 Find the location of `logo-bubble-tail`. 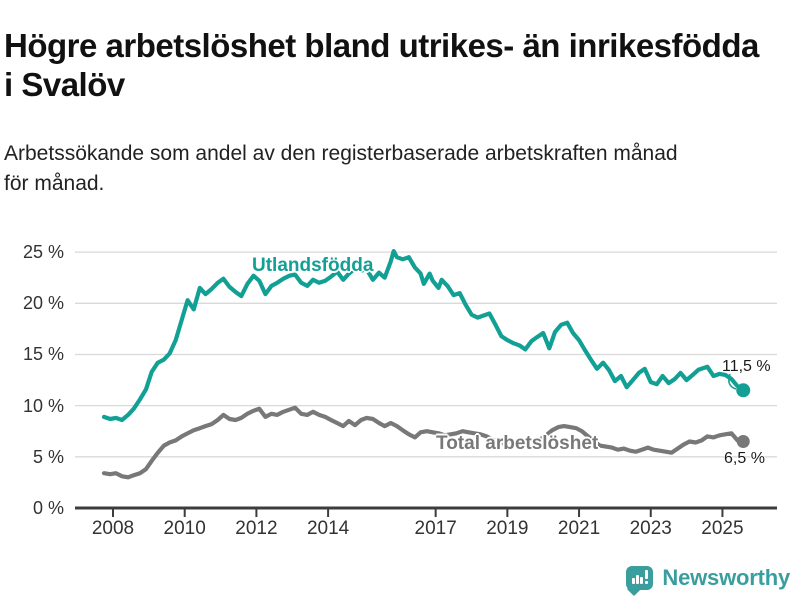

logo-bubble-tail is located at coordinates (634, 589).